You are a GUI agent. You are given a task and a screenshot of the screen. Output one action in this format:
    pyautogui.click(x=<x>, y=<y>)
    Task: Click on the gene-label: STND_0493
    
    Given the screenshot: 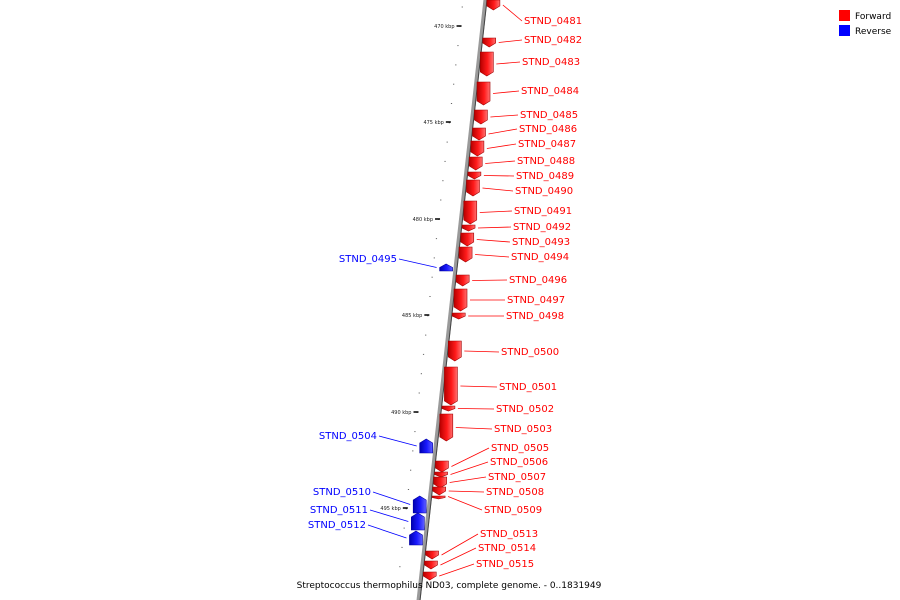 What is the action you would take?
    pyautogui.click(x=541, y=242)
    